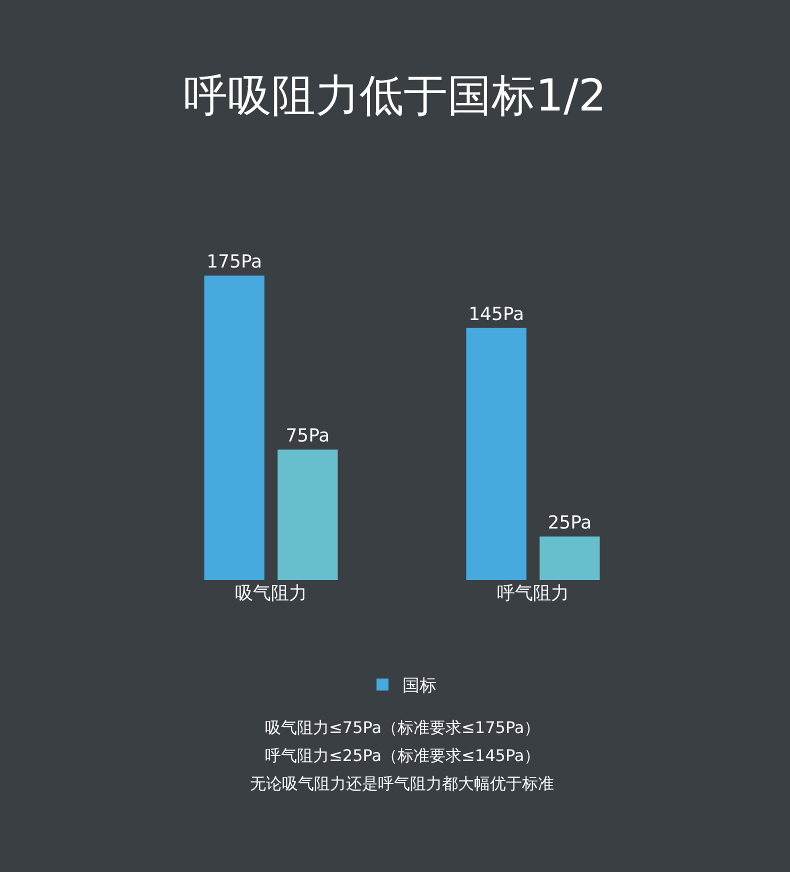 Image resolution: width=790 pixels, height=872 pixels. I want to click on data-label: 25Pa, so click(570, 523).